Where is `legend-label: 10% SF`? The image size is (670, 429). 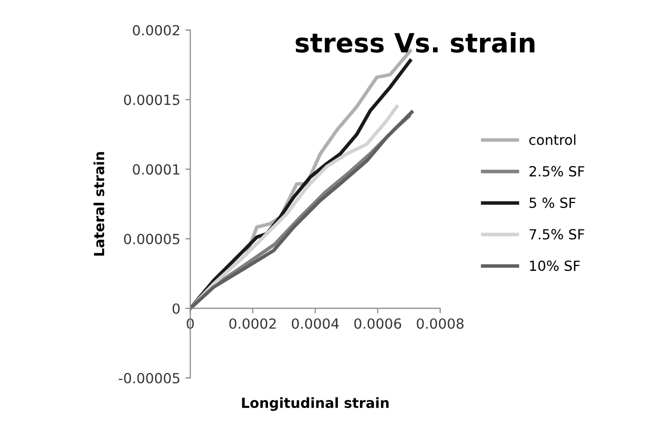
legend-label: 10% SF is located at coordinates (555, 266).